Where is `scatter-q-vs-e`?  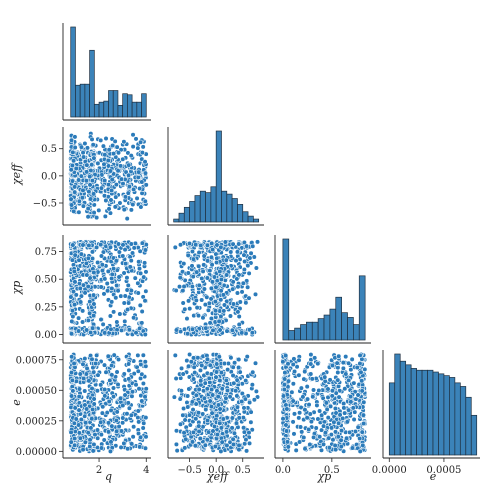
scatter-q-vs-e is located at coordinates (106, 404).